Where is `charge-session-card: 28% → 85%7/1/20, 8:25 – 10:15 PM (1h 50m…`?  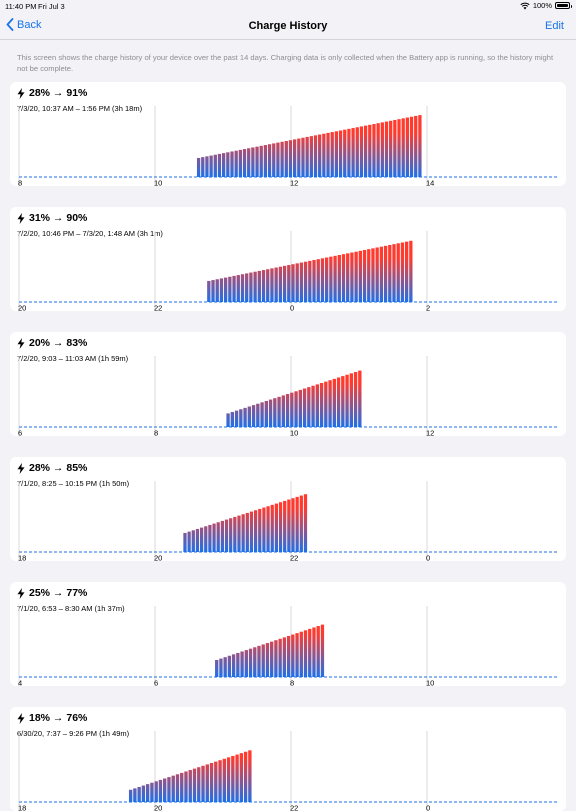
charge-session-card: 28% → 85%7/1/20, 8:25 – 10:15 PM (1h 50m… is located at coordinates (288, 509).